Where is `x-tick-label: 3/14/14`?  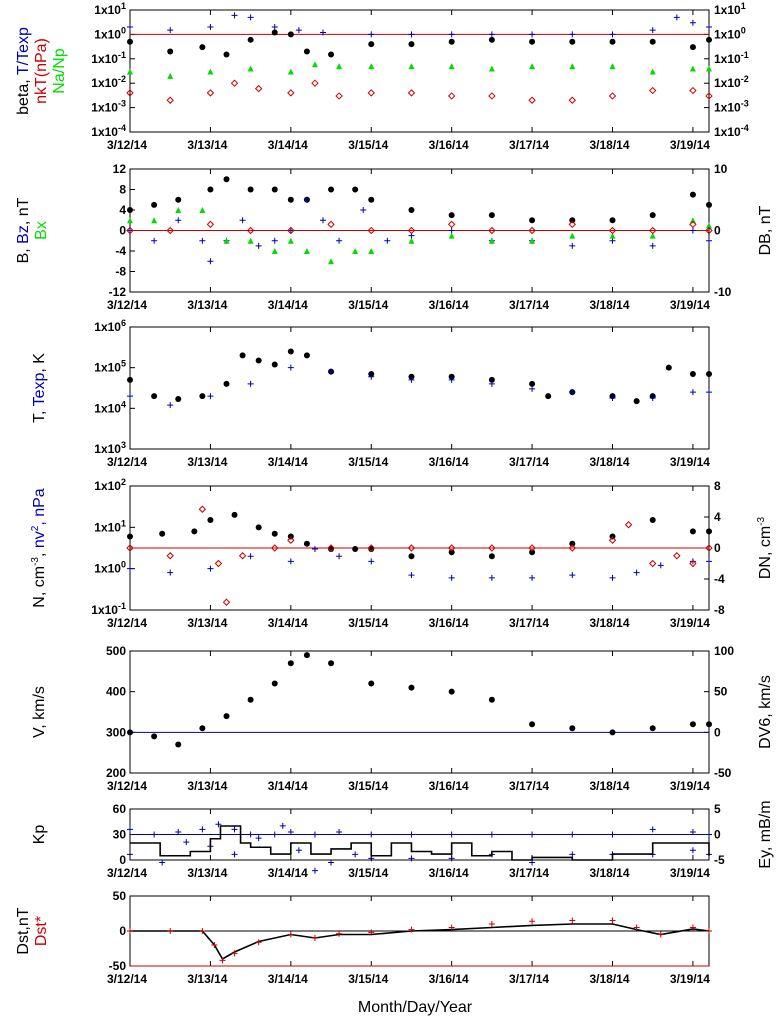 x-tick-label: 3/14/14 is located at coordinates (288, 979).